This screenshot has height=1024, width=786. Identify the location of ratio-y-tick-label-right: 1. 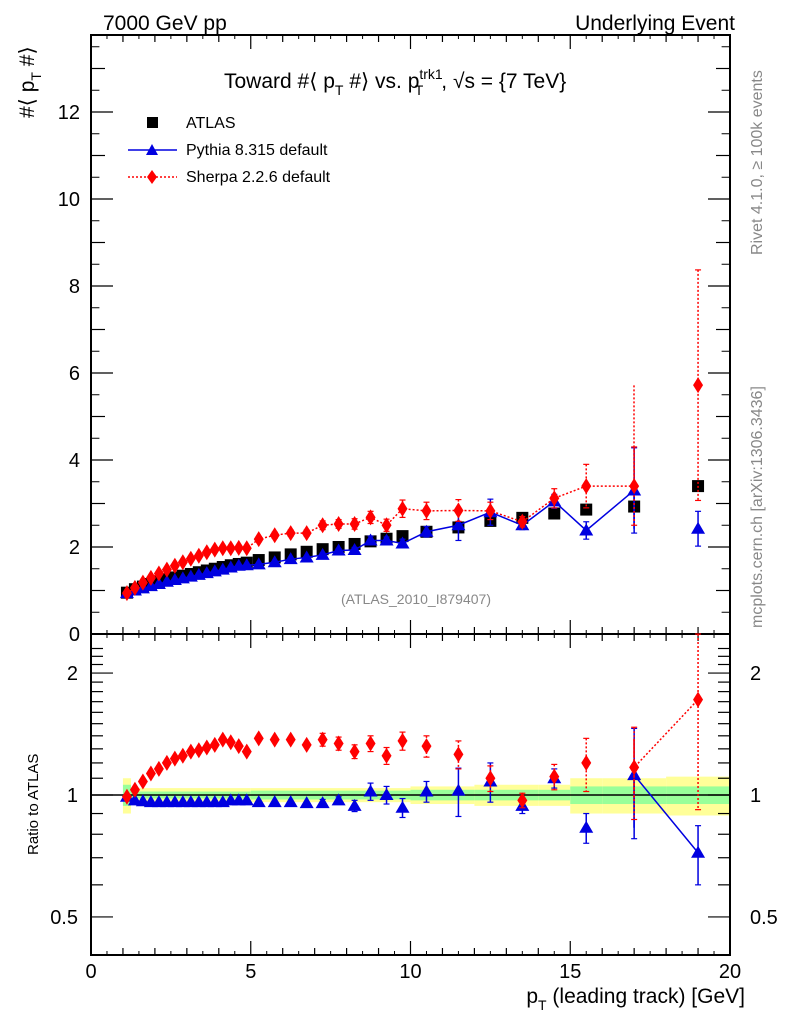
(755, 796).